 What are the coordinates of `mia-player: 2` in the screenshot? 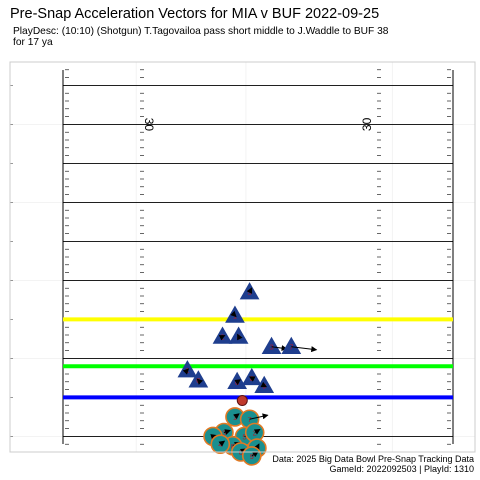 It's located at (254, 432).